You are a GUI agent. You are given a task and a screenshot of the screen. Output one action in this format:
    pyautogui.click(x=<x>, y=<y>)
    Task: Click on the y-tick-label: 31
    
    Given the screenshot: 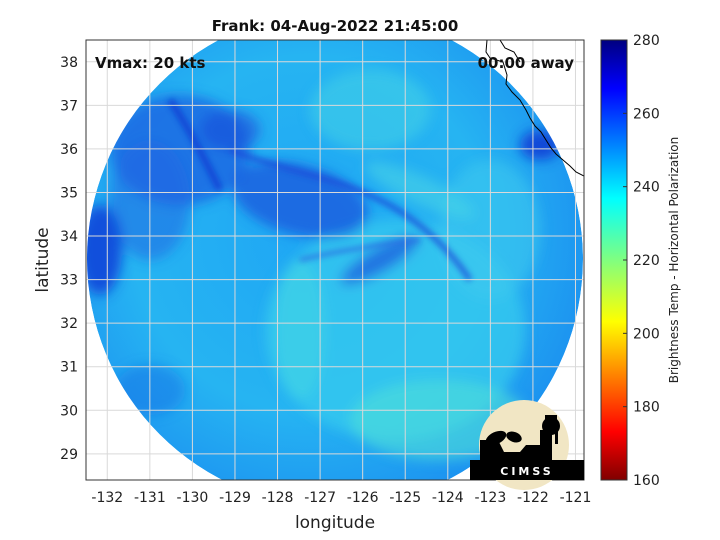 What is the action you would take?
    pyautogui.click(x=69, y=368)
    